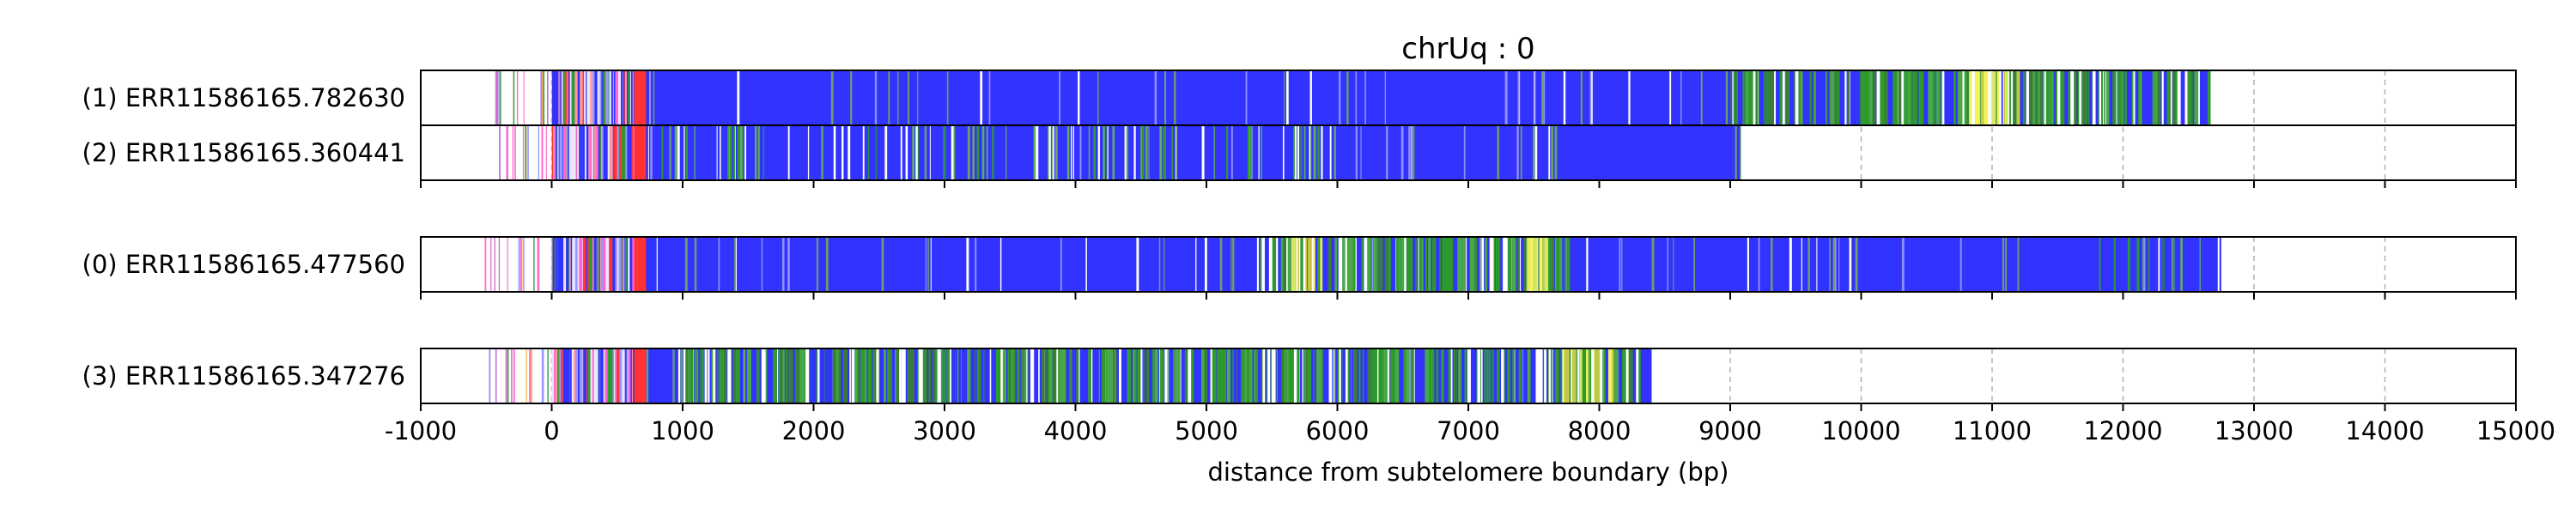 The image size is (2576, 515). What do you see at coordinates (243, 264) in the screenshot?
I see `read-label: (0) ERR11586165.477560` at bounding box center [243, 264].